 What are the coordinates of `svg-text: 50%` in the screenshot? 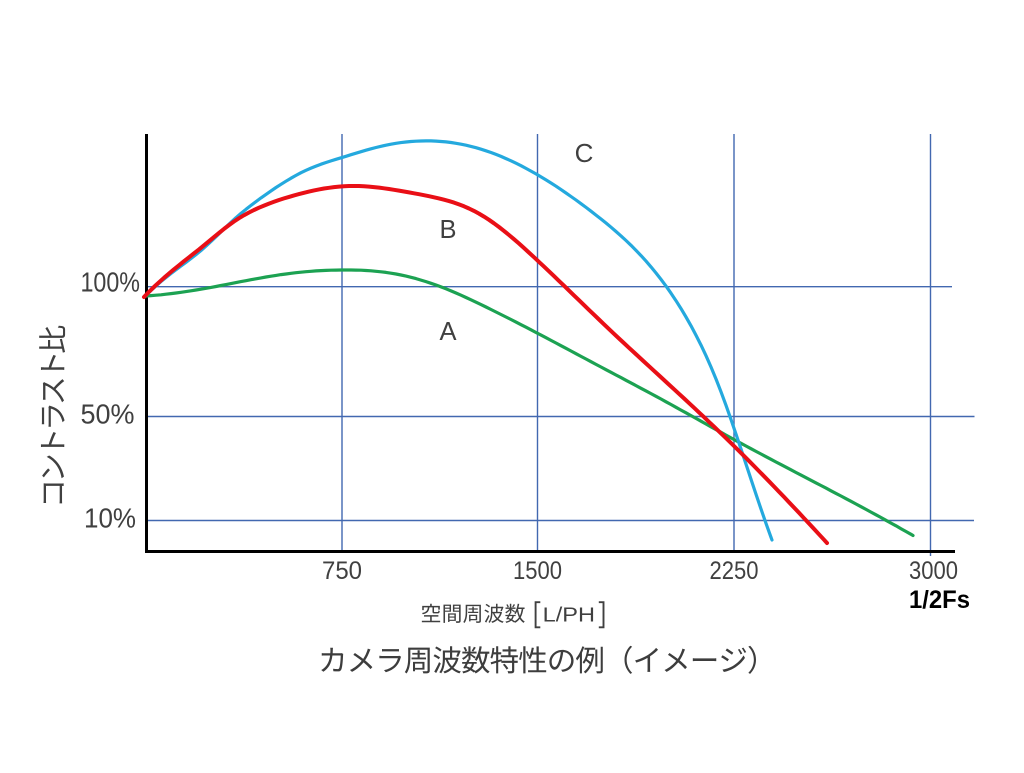 It's located at (108, 414).